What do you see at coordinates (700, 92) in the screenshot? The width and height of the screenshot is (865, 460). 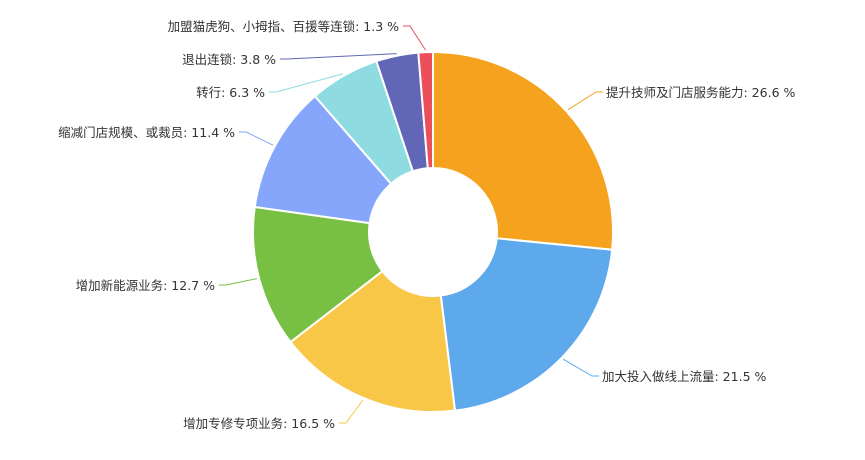 I see `slice-label: 提升技师及门店服务能力: 26.6 %` at bounding box center [700, 92].